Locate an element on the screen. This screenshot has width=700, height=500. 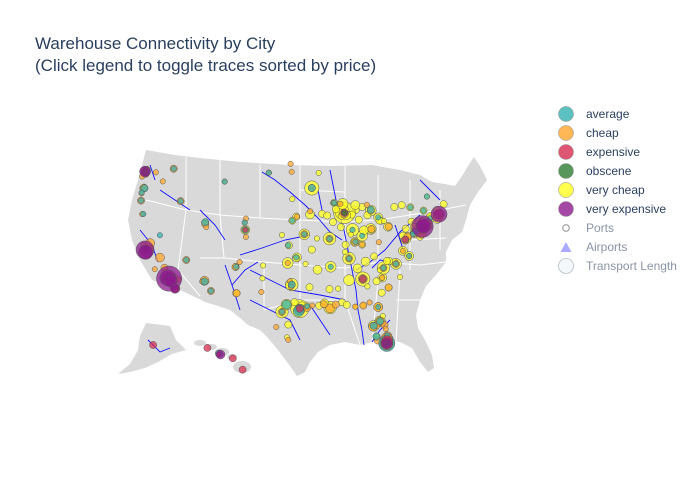
legend-item-ports: Ports is located at coordinates (622, 227).